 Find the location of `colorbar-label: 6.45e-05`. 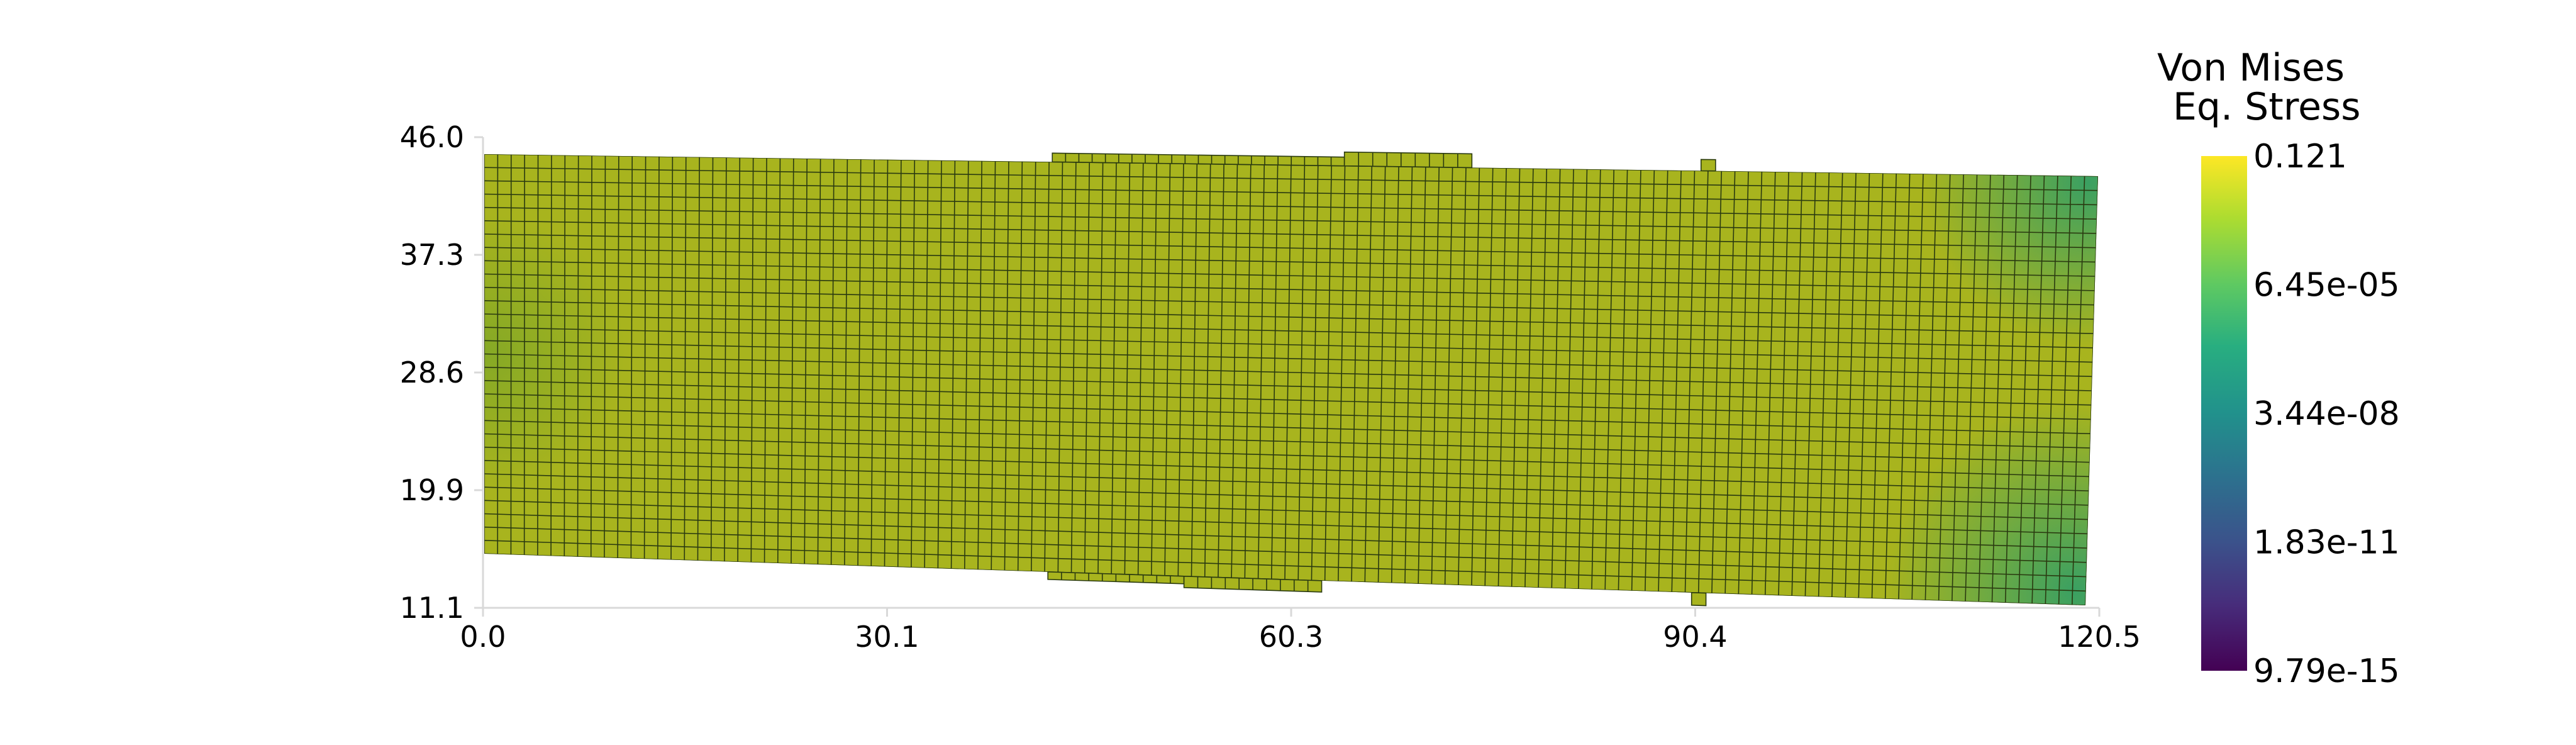

colorbar-label: 6.45e-05 is located at coordinates (2326, 286).